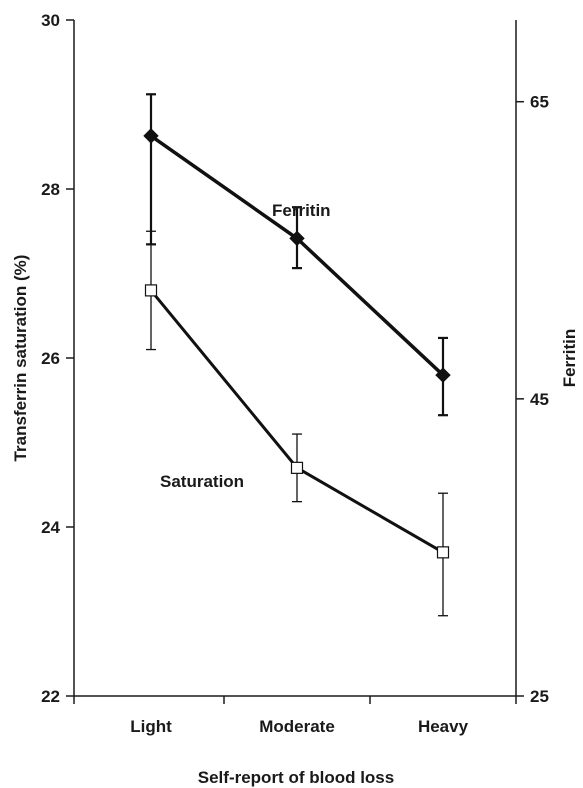 The width and height of the screenshot is (583, 788). What do you see at coordinates (539, 696) in the screenshot?
I see `right-tick-label: 25` at bounding box center [539, 696].